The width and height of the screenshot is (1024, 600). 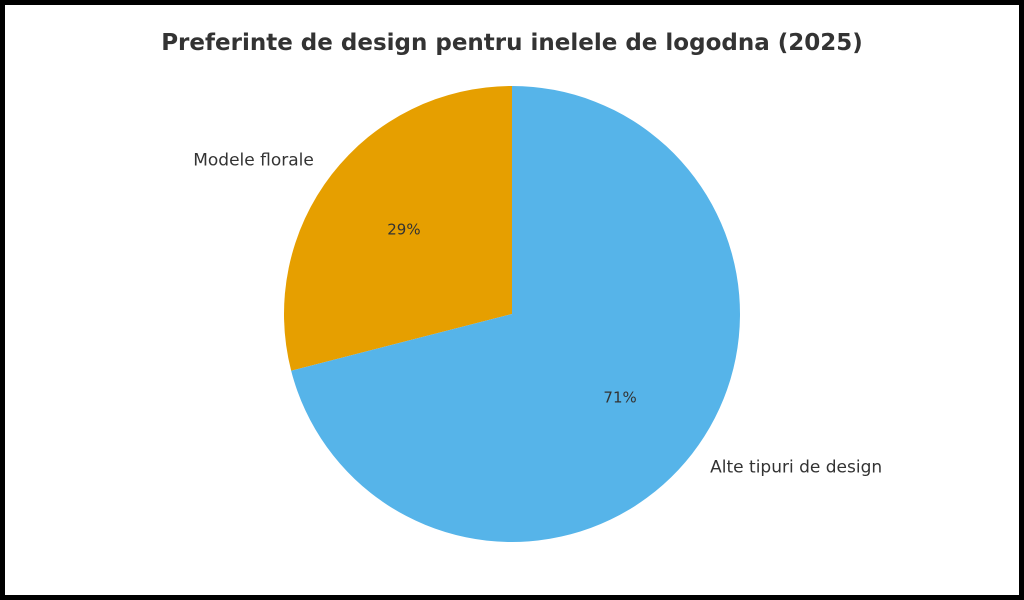 I want to click on pct-label-modele-florale: 29%, so click(x=403, y=230).